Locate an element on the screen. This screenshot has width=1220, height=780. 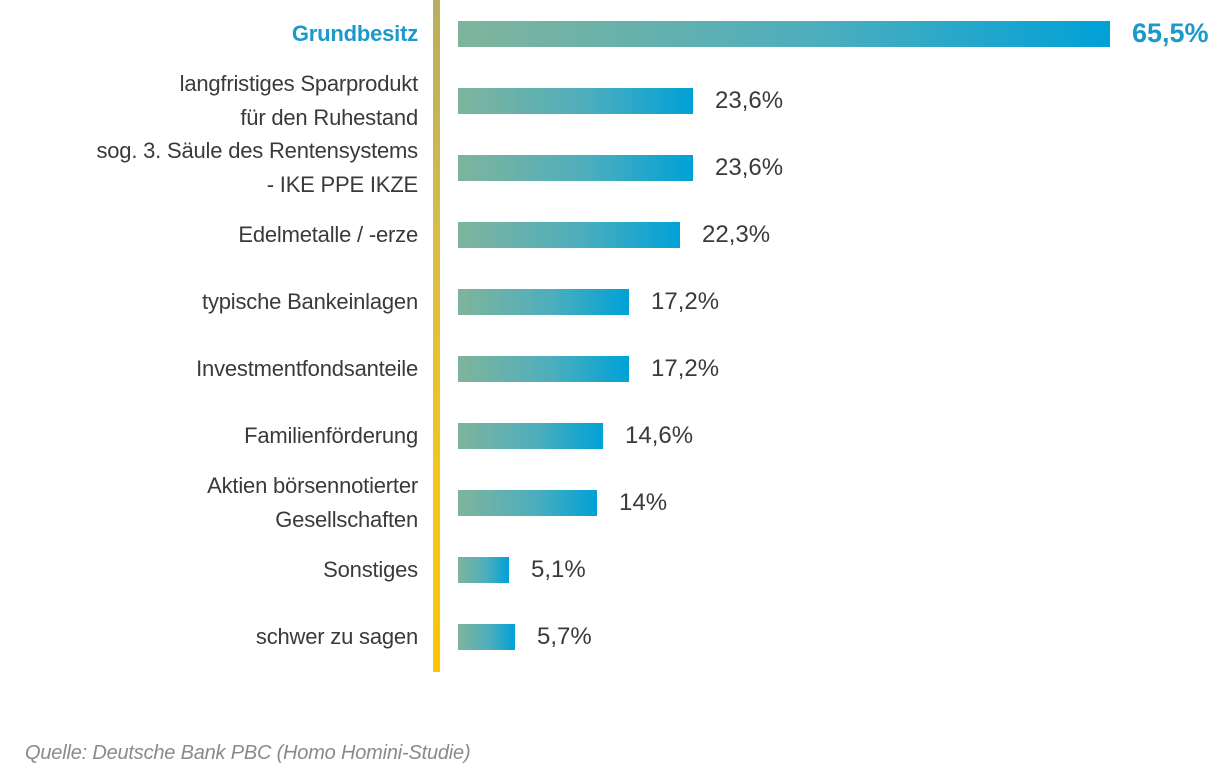
value-label: 5,1% is located at coordinates (558, 569).